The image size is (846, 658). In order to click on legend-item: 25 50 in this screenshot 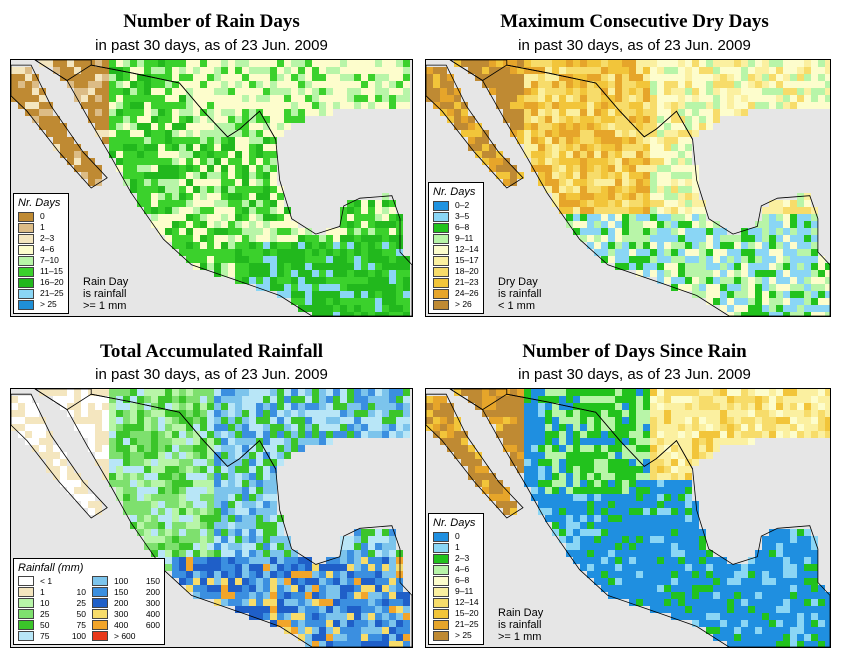, I will do `click(52, 613)`.